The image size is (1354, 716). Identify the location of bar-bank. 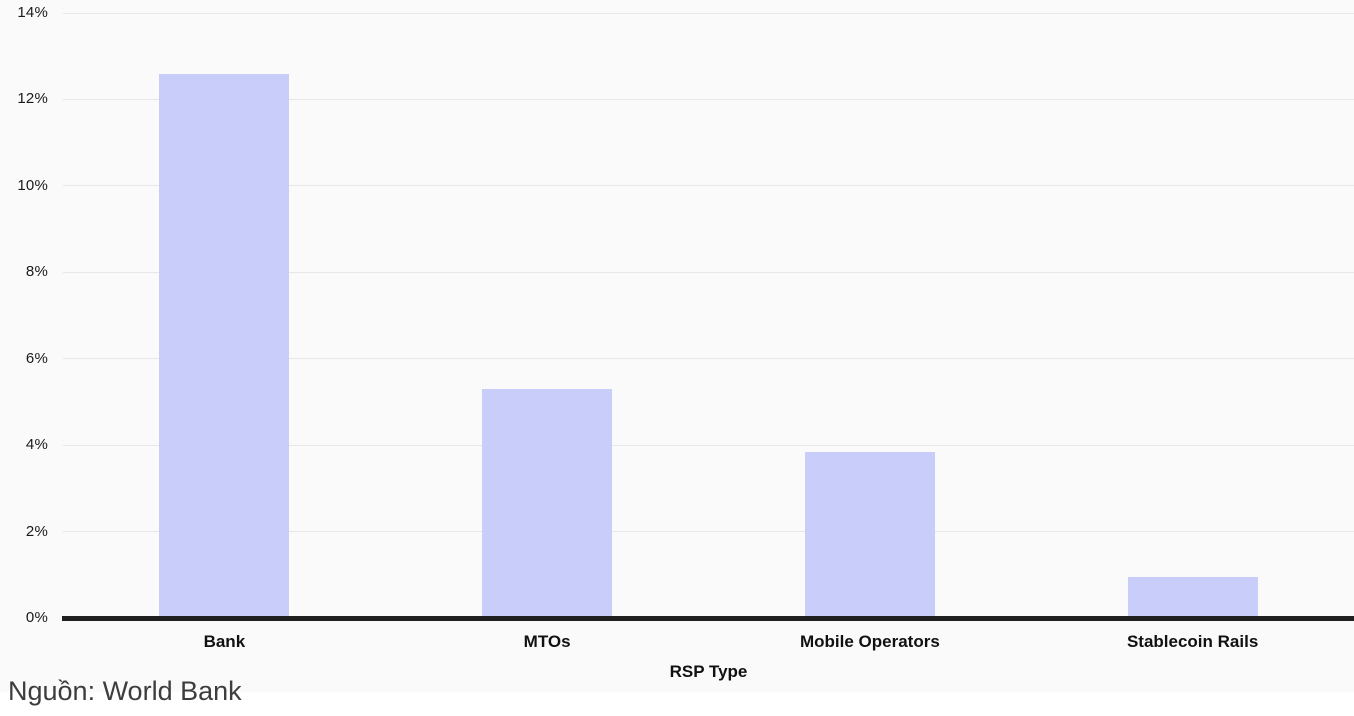
(224, 345).